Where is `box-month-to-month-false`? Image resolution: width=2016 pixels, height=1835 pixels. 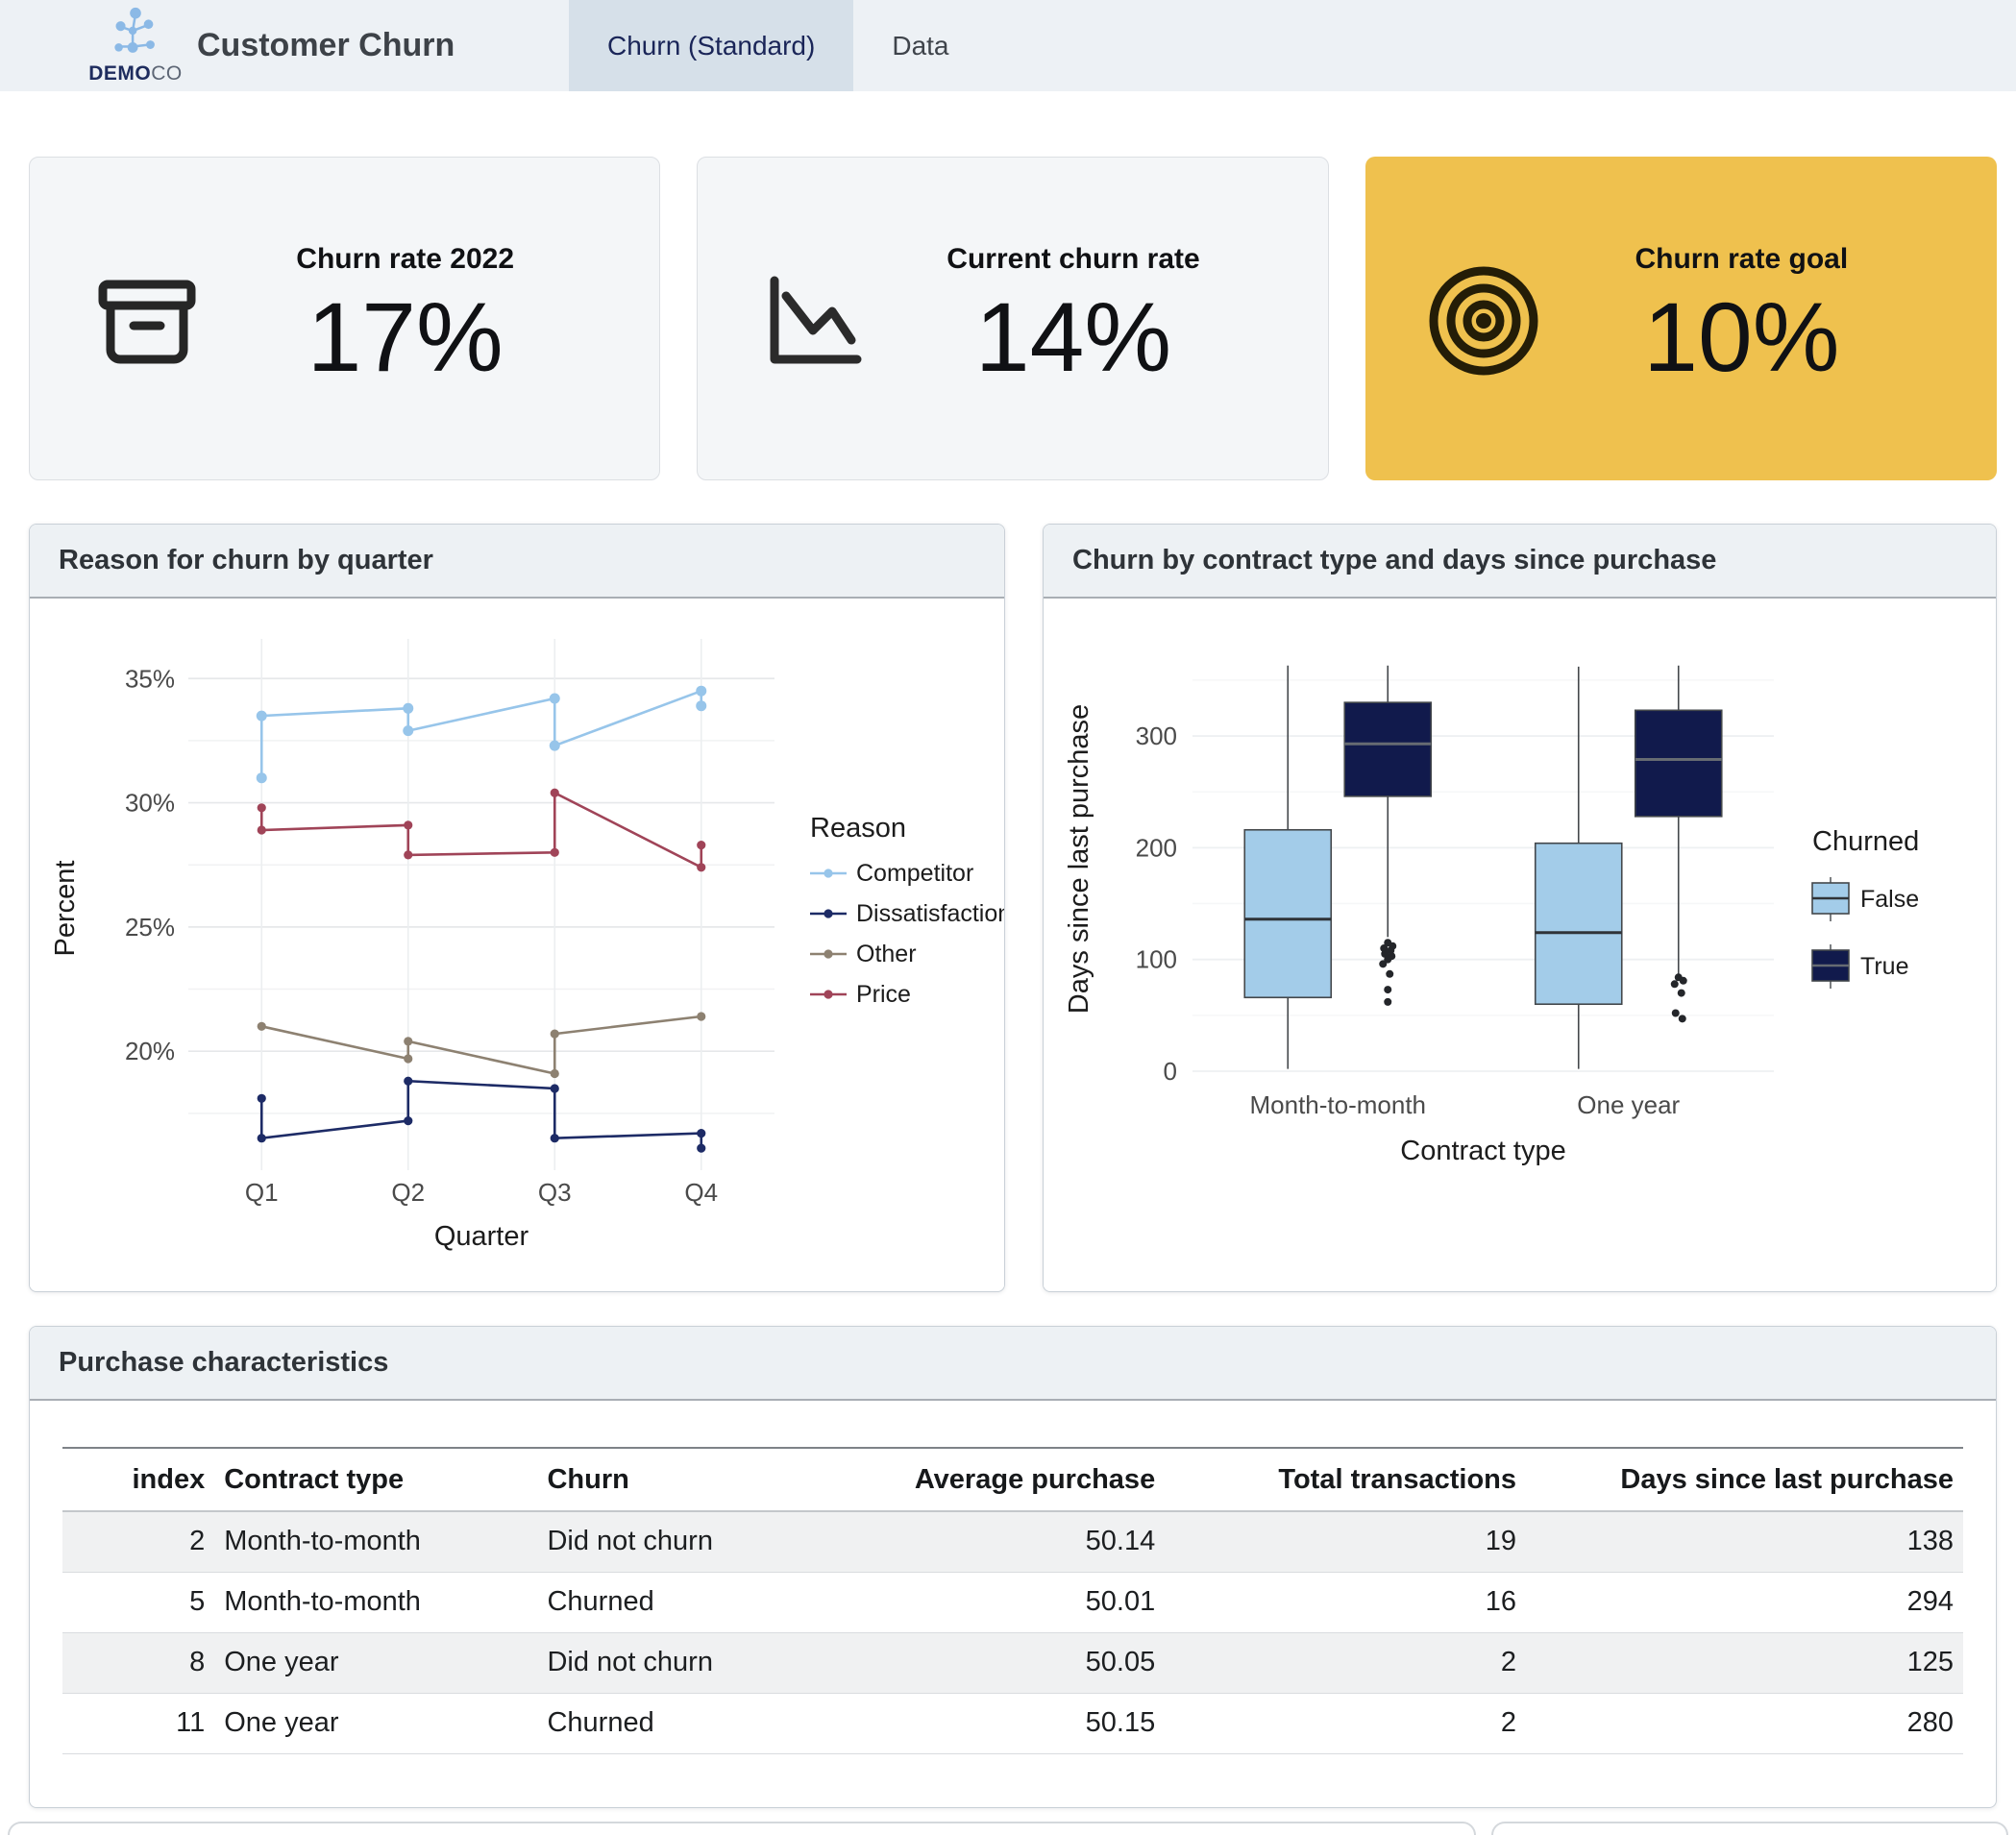 box-month-to-month-false is located at coordinates (1288, 867).